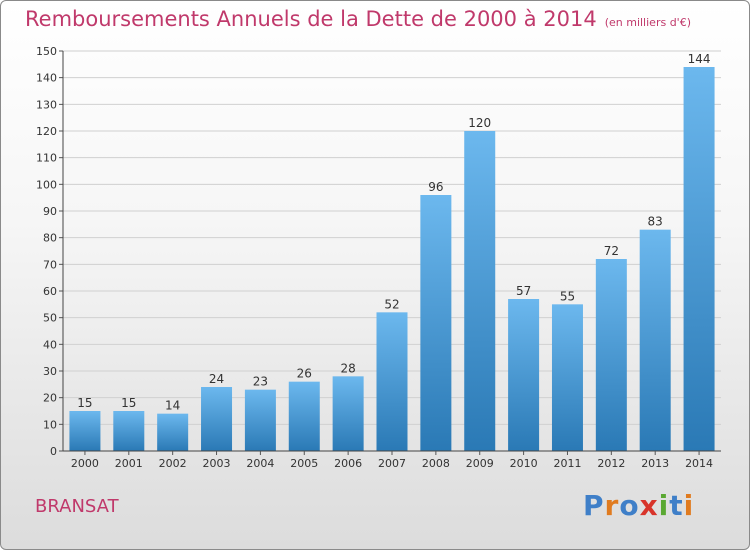 The width and height of the screenshot is (750, 550). What do you see at coordinates (304, 374) in the screenshot?
I see `bar-value-label: 26` at bounding box center [304, 374].